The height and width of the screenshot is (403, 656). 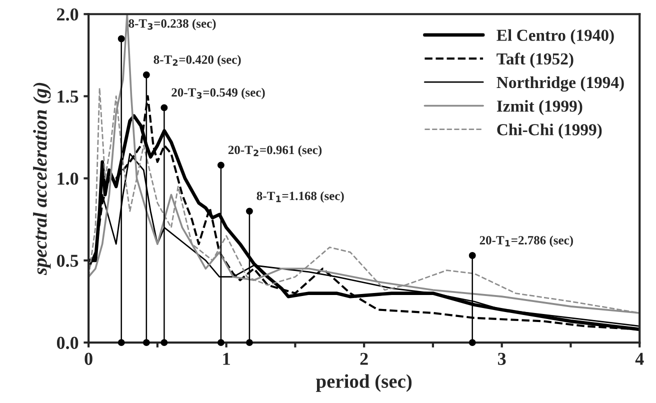 I want to click on x-axis-title: period (sec), so click(x=364, y=383).